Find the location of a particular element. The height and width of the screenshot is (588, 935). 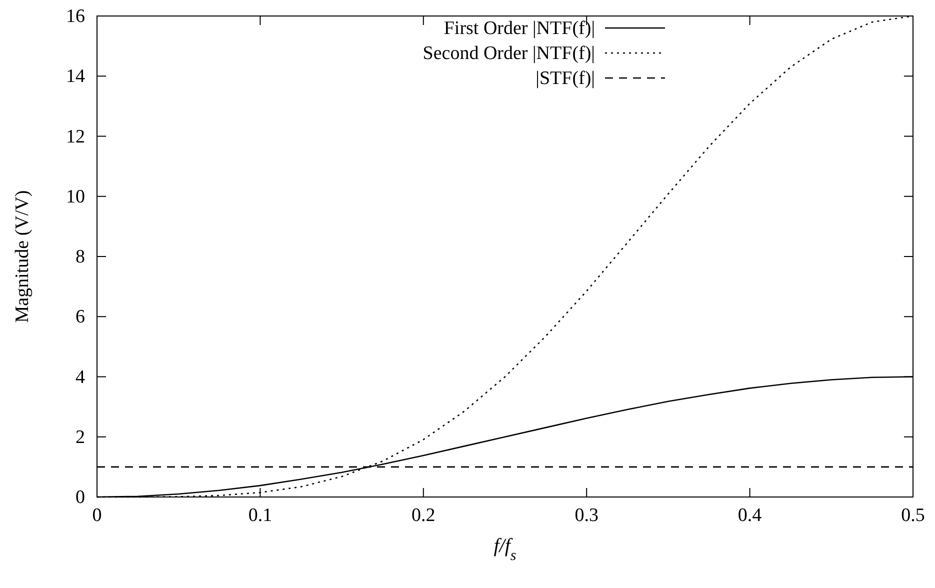

x-tick-label: 0.3 is located at coordinates (586, 515).